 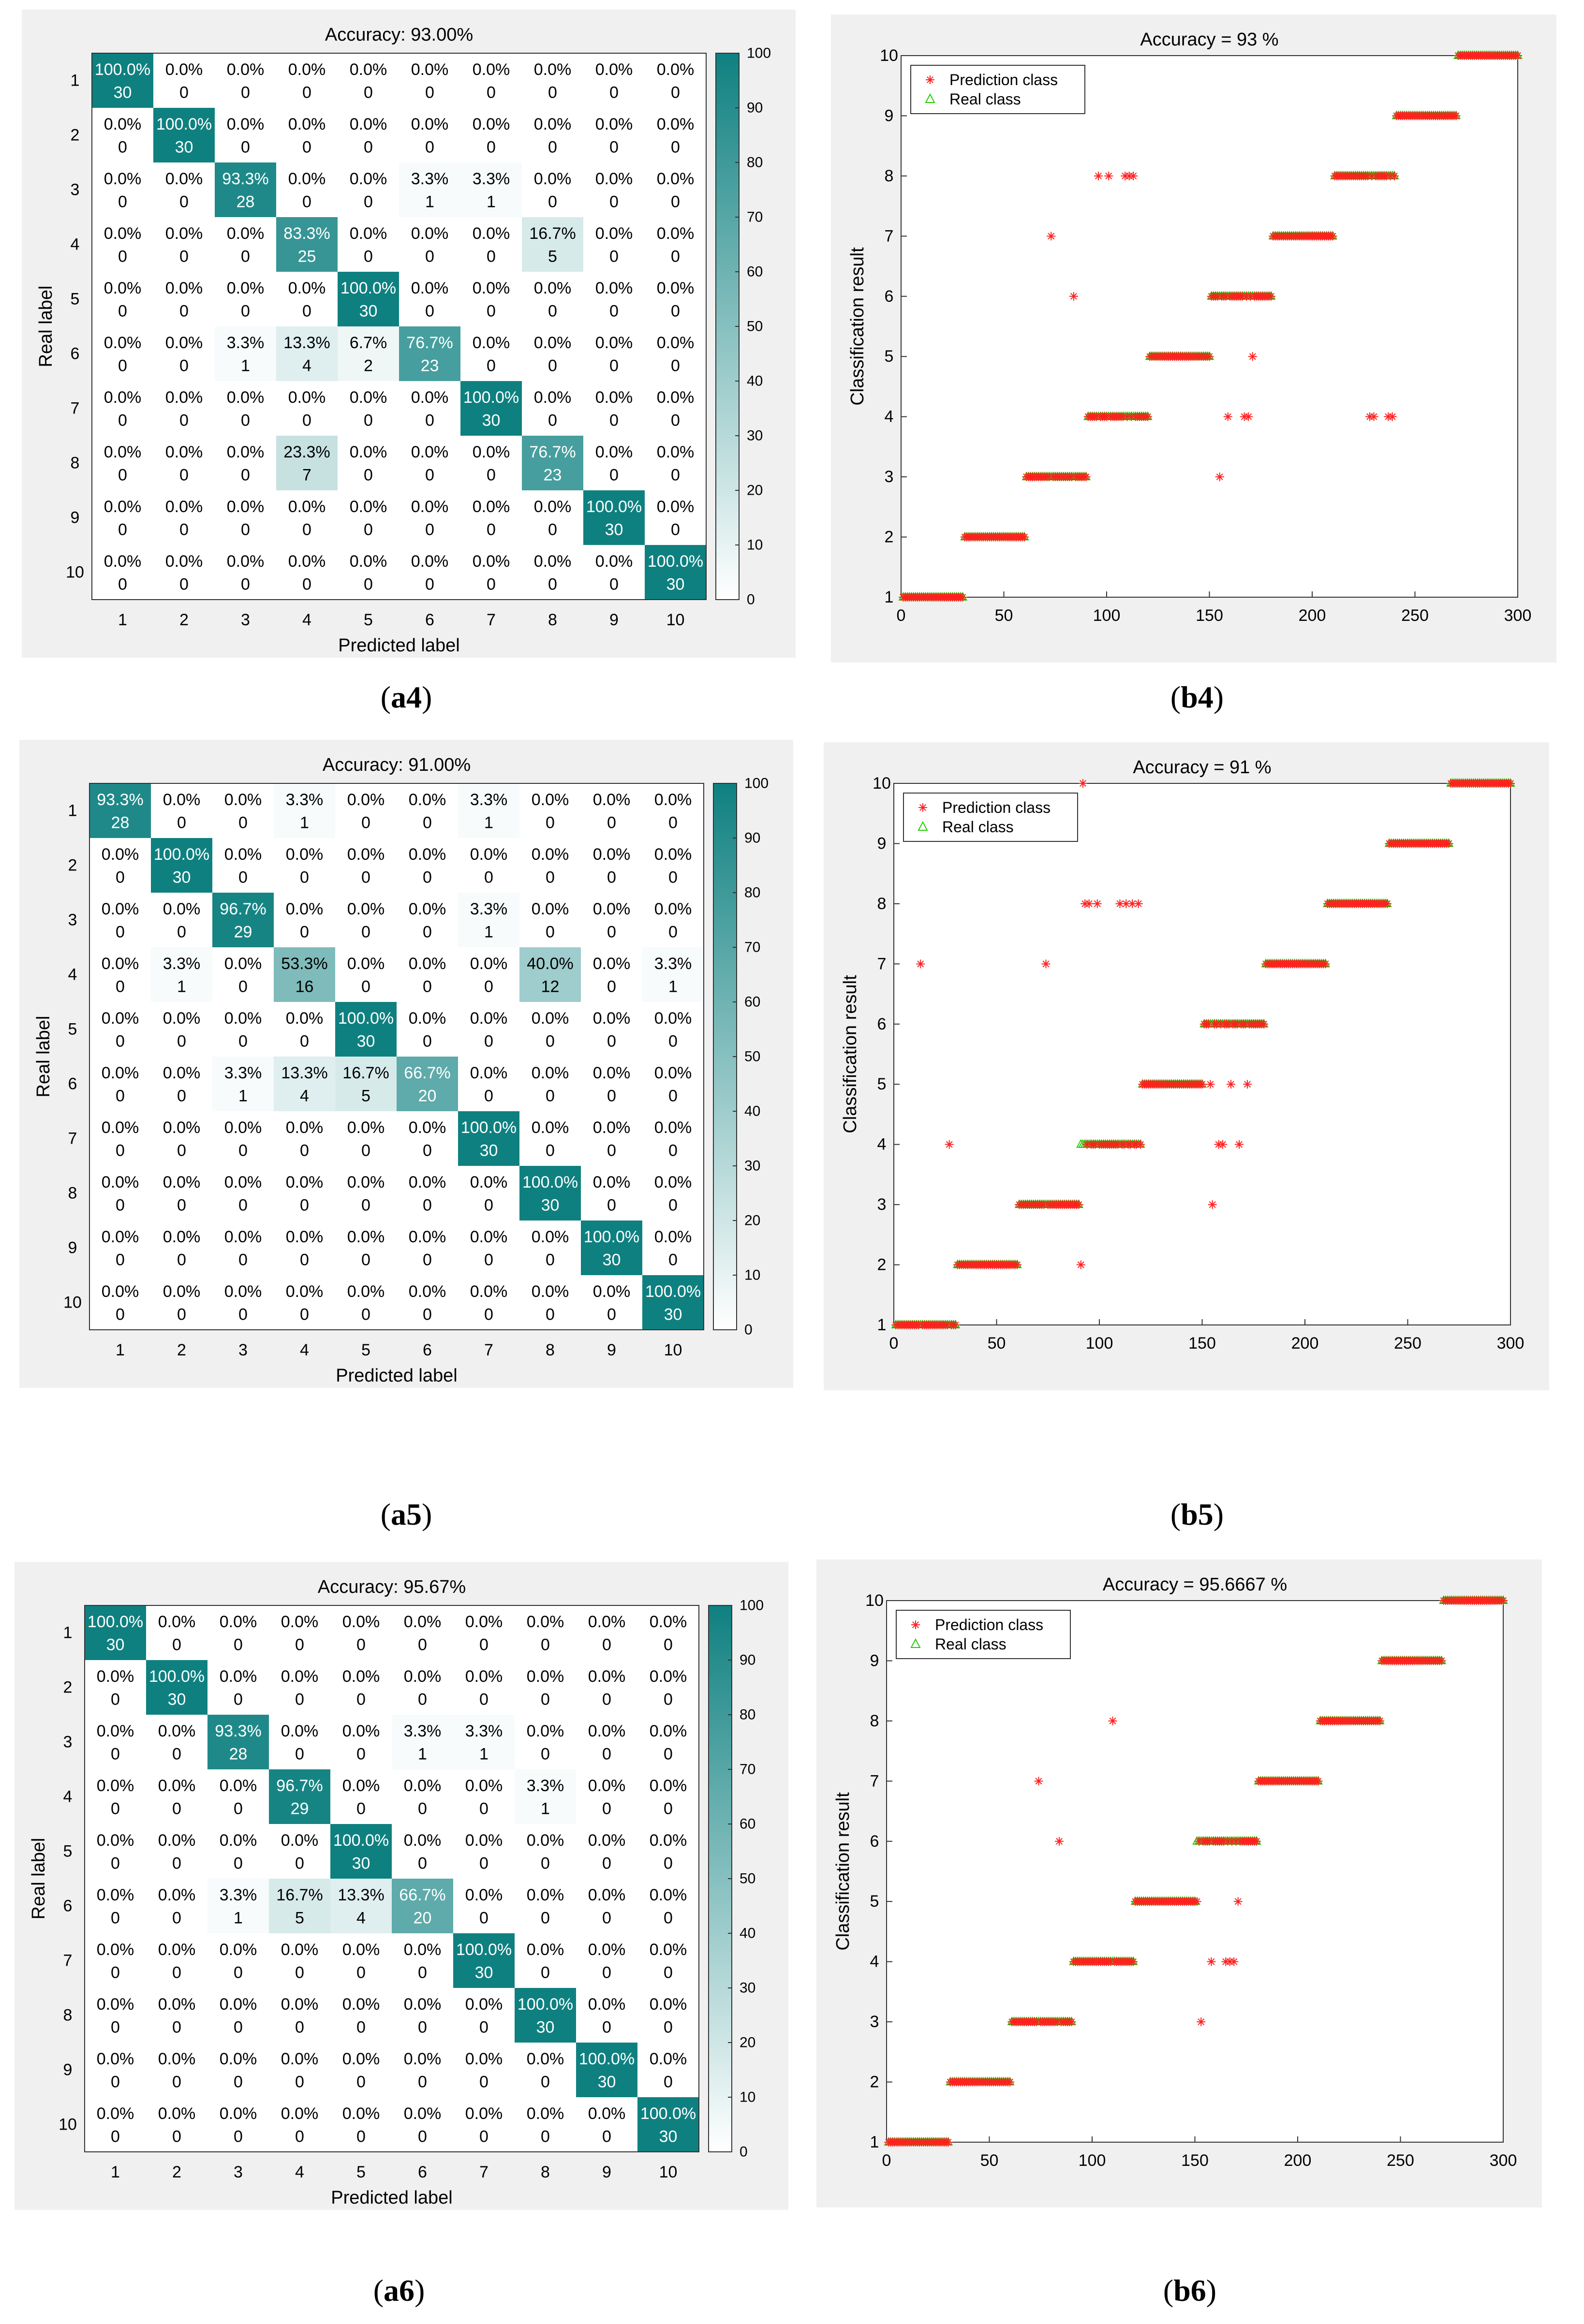 I want to click on row-tick-label: 3, so click(x=75, y=190).